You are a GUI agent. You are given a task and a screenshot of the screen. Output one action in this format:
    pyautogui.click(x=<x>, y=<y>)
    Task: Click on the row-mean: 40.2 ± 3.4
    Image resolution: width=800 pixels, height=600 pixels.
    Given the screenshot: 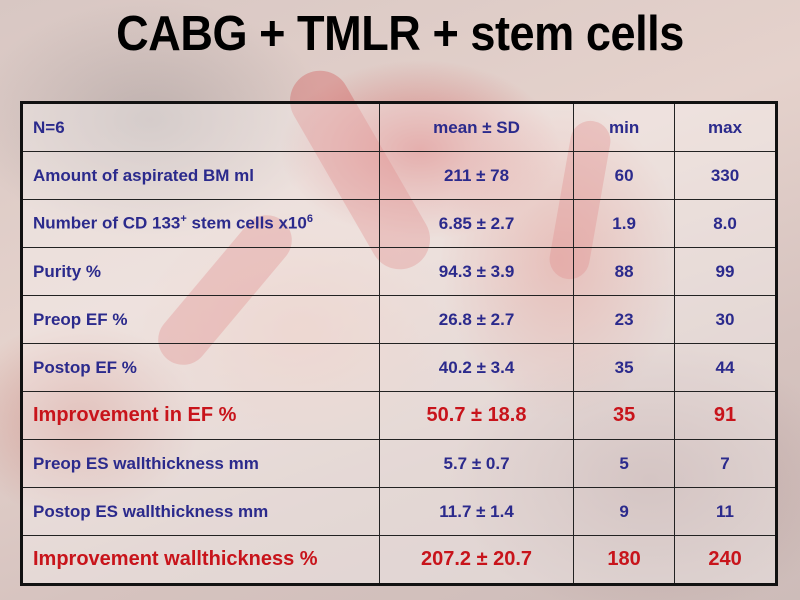 What is the action you would take?
    pyautogui.click(x=476, y=367)
    